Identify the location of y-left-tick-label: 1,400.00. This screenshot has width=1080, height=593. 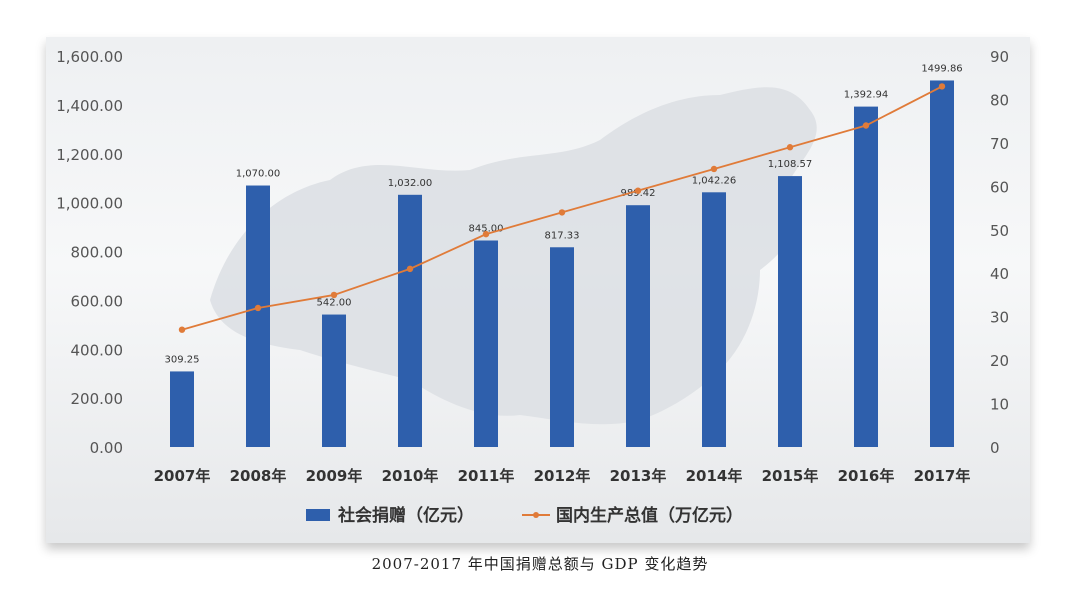
(89, 106).